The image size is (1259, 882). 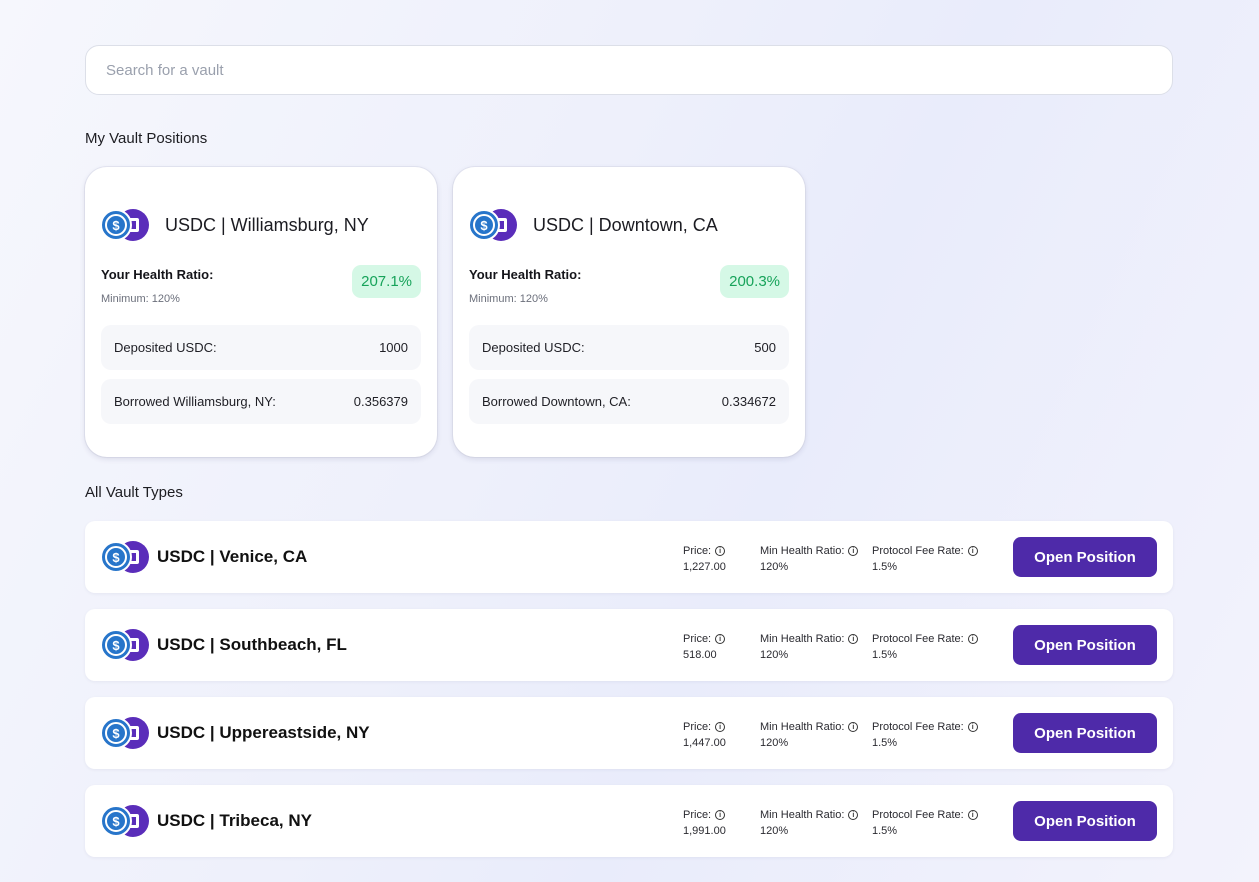 I want to click on position-header: $ USDC | Williamsburg, NY, so click(x=234, y=225).